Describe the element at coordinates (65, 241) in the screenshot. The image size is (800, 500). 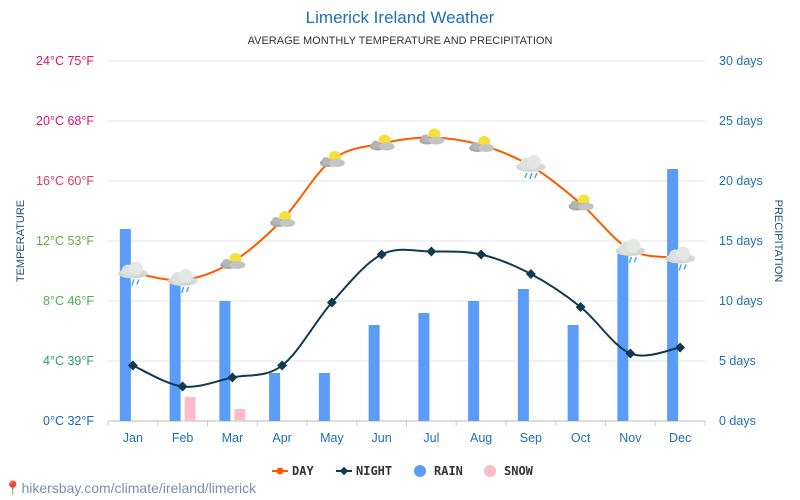
I see `left-tick-label: 12°C 53°F` at that location.